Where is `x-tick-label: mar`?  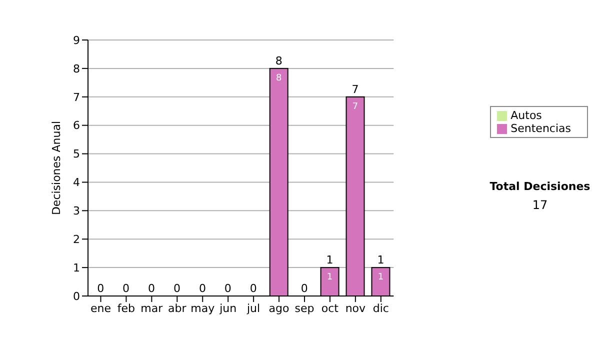
x-tick-label: mar is located at coordinates (152, 308).